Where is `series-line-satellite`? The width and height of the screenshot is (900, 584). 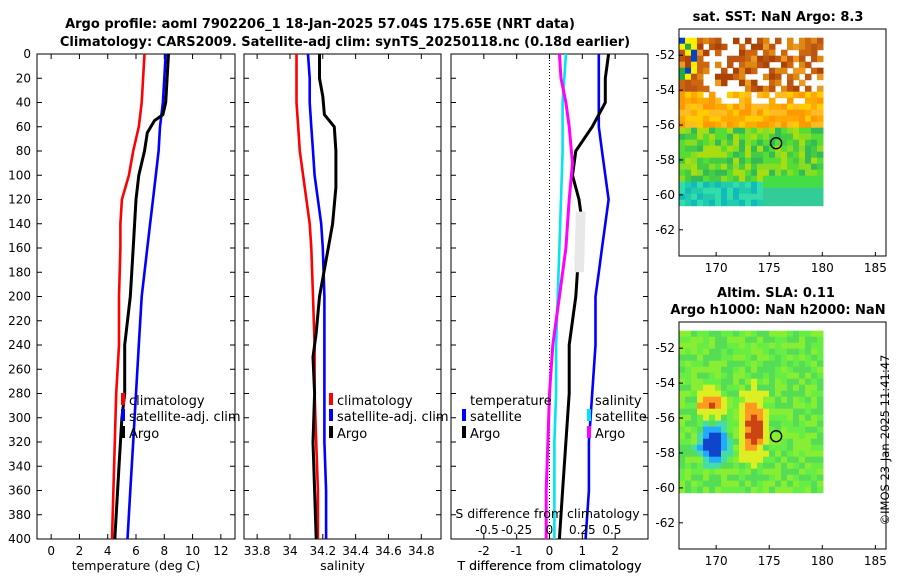
series-line-satellite is located at coordinates (317, 296).